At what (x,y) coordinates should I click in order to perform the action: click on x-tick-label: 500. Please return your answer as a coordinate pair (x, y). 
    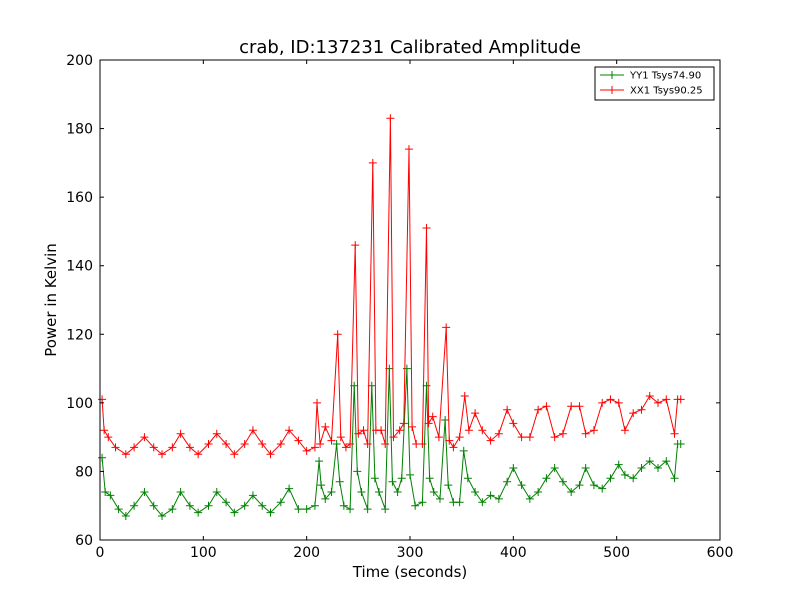
    Looking at the image, I should click on (616, 553).